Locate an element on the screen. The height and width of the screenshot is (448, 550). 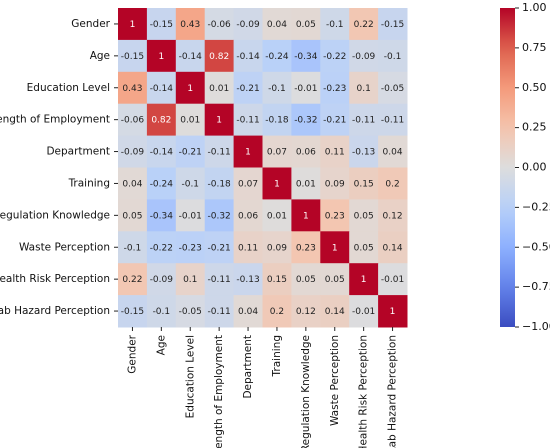
cell-value-label: -0.32 is located at coordinates (219, 216).